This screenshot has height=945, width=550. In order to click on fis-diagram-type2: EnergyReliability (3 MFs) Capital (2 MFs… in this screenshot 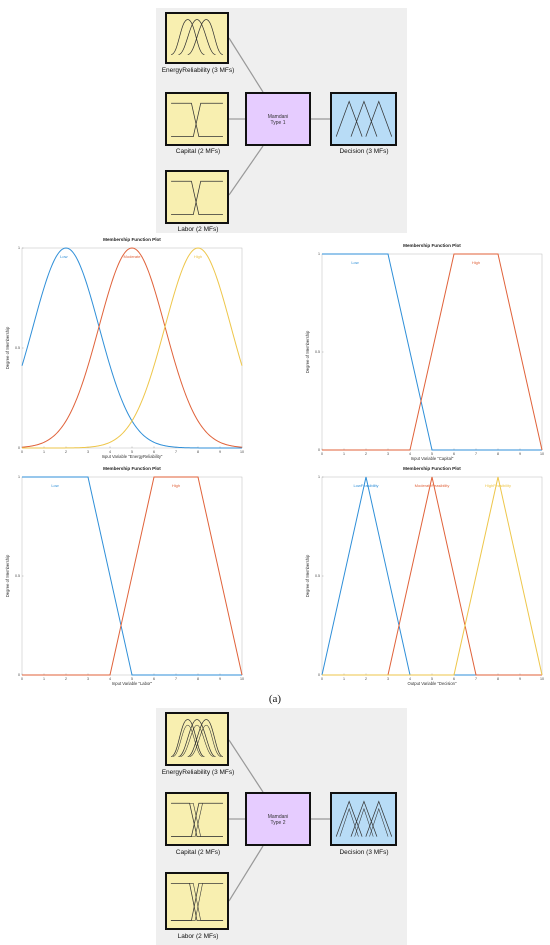, I will do `click(281, 826)`.